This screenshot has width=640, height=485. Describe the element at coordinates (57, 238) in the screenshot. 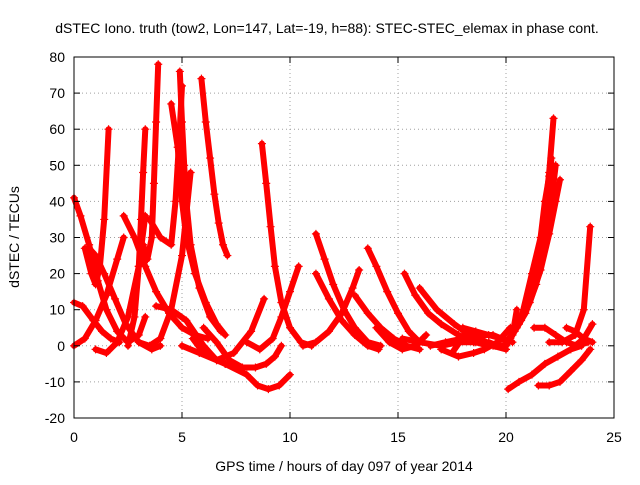

I see `y-tick-label: 30` at that location.